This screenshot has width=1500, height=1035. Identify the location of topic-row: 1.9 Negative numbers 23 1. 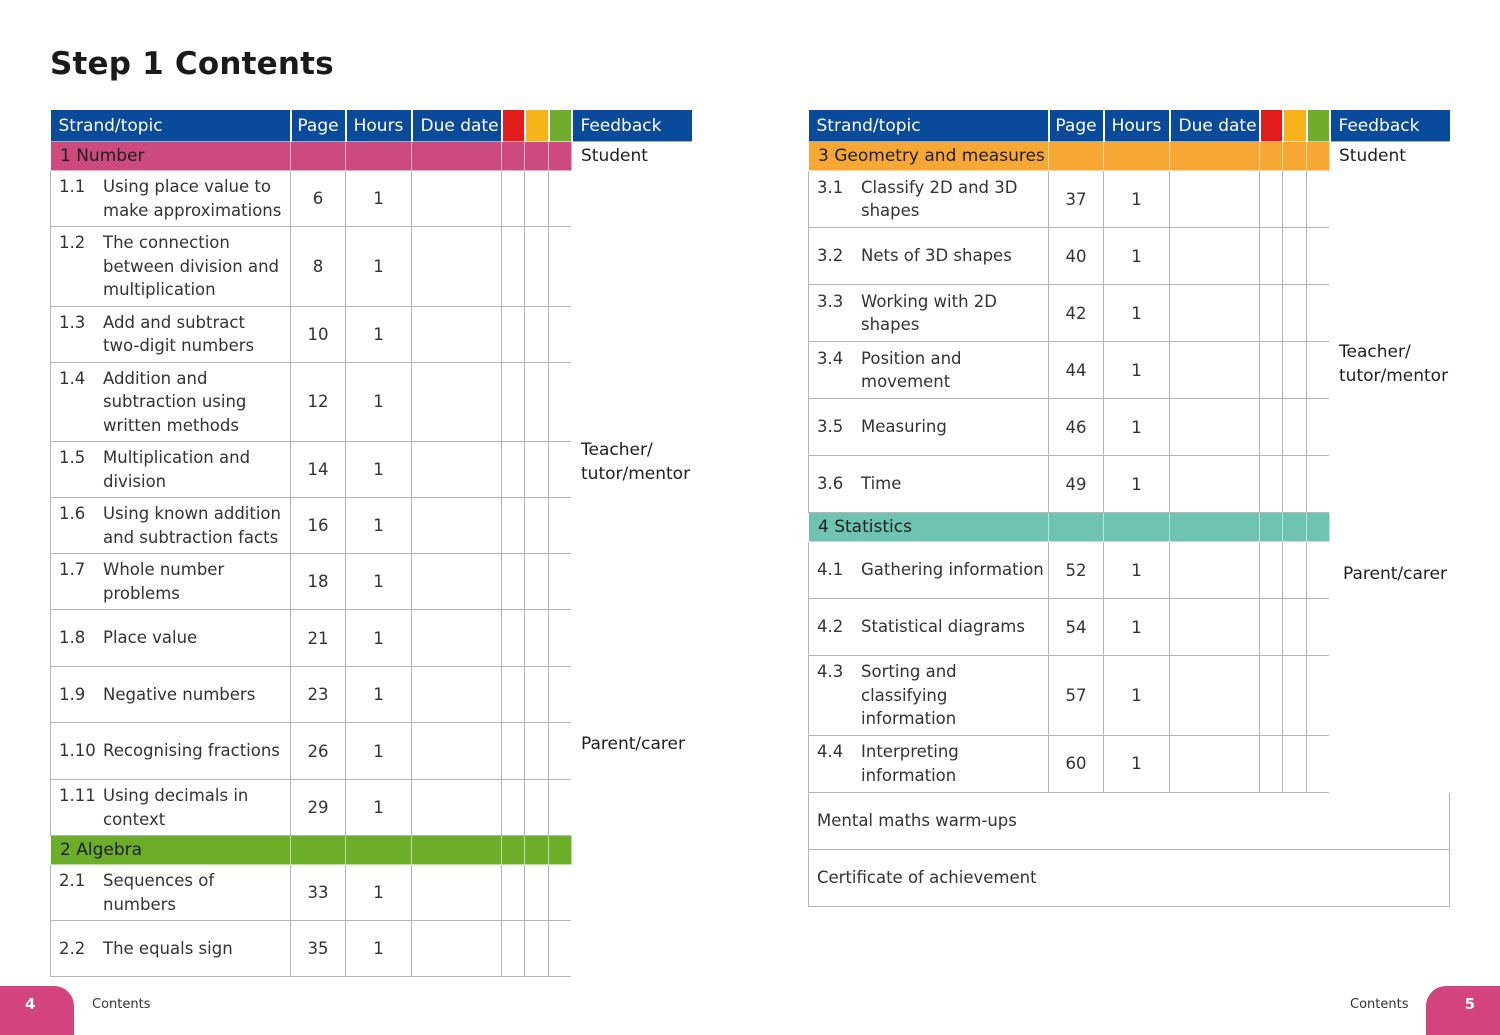
(371, 694).